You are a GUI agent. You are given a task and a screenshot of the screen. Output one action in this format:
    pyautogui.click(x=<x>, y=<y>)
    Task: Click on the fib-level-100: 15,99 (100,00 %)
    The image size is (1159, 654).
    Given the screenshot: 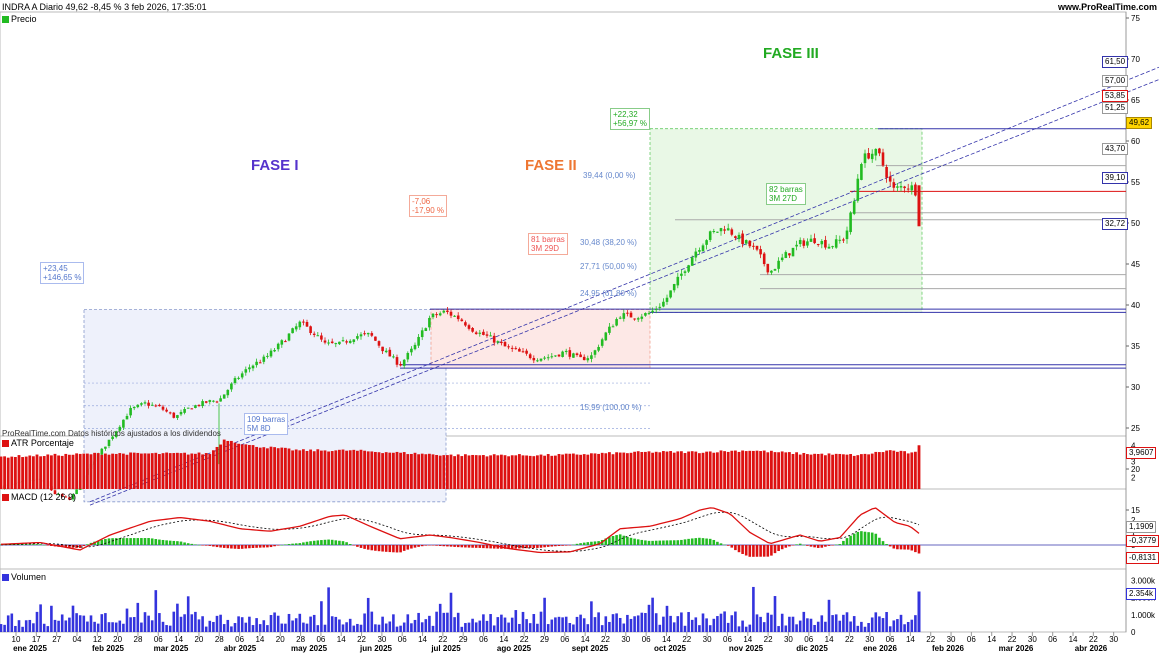 What is the action you would take?
    pyautogui.click(x=611, y=407)
    